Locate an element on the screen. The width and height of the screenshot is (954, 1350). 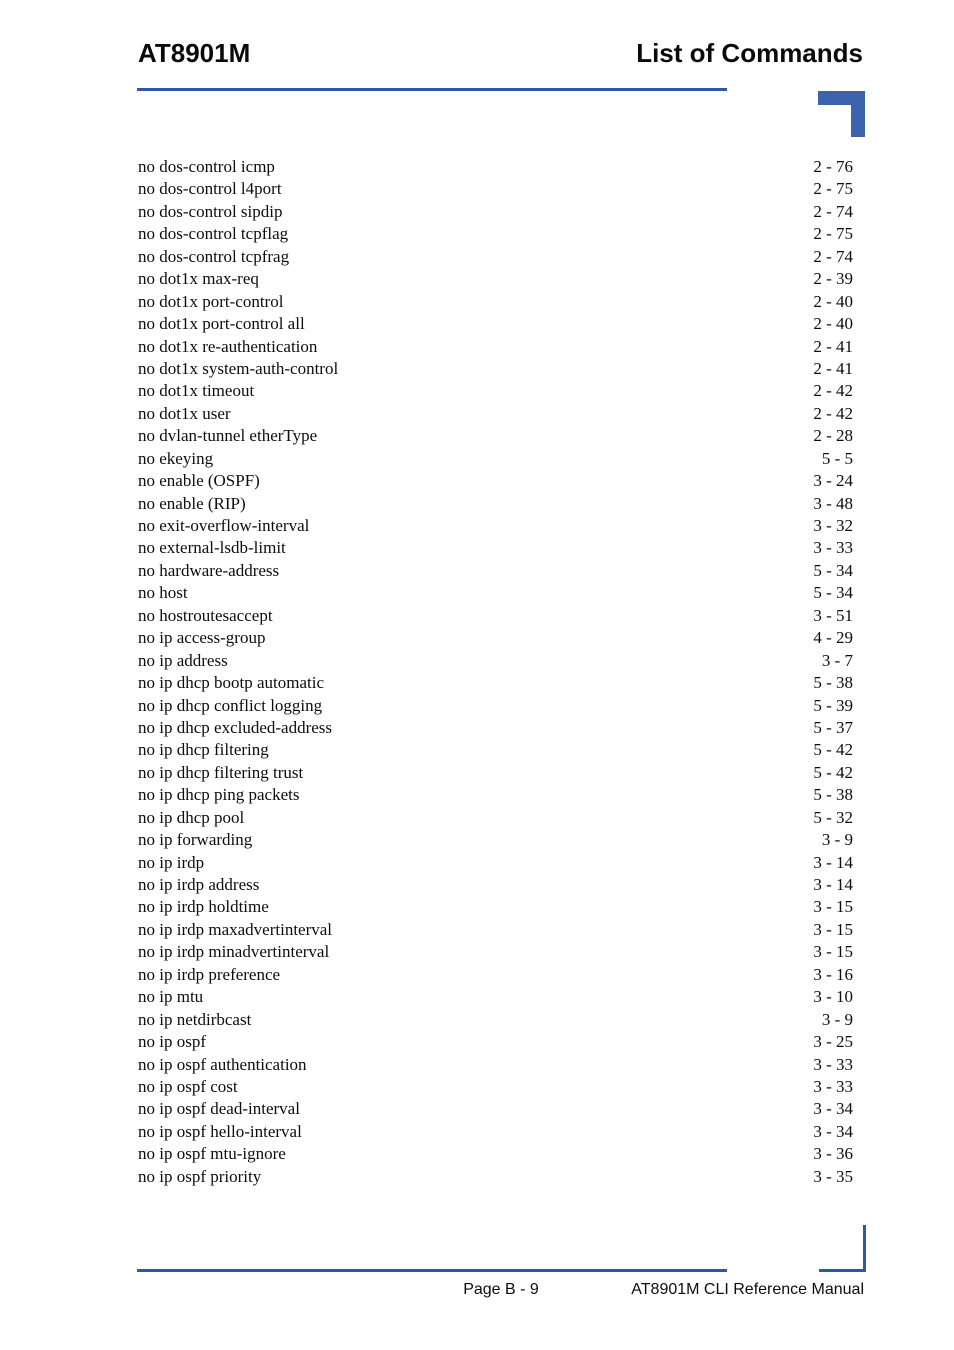
list-item: no ip irdp address 3 - 14 is located at coordinates (495, 885).